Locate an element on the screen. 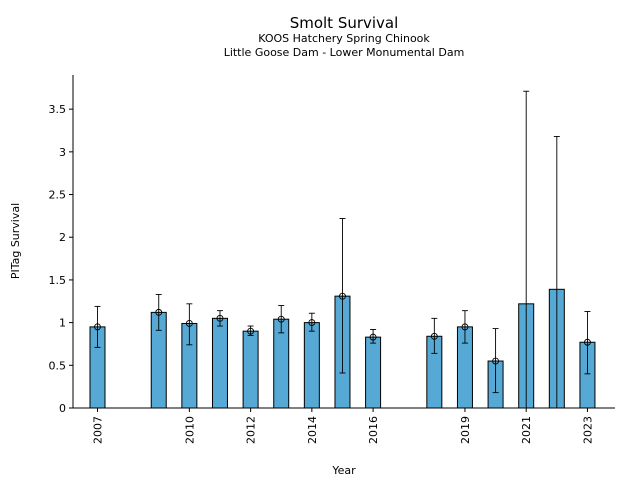 The image size is (640, 480). bar-2012 is located at coordinates (250, 369).